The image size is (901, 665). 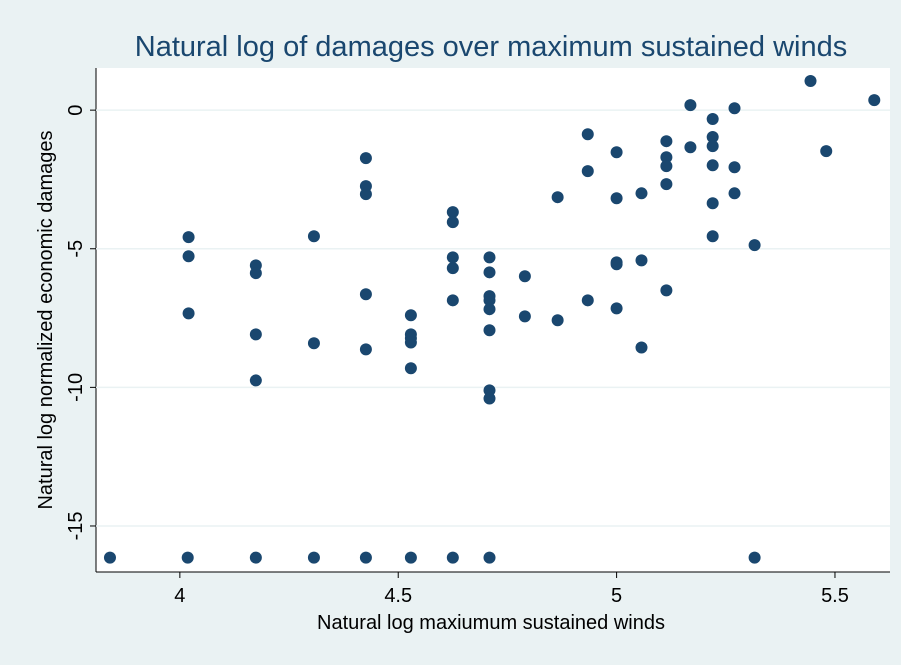 What do you see at coordinates (179, 596) in the screenshot?
I see `x-tick-label: 4` at bounding box center [179, 596].